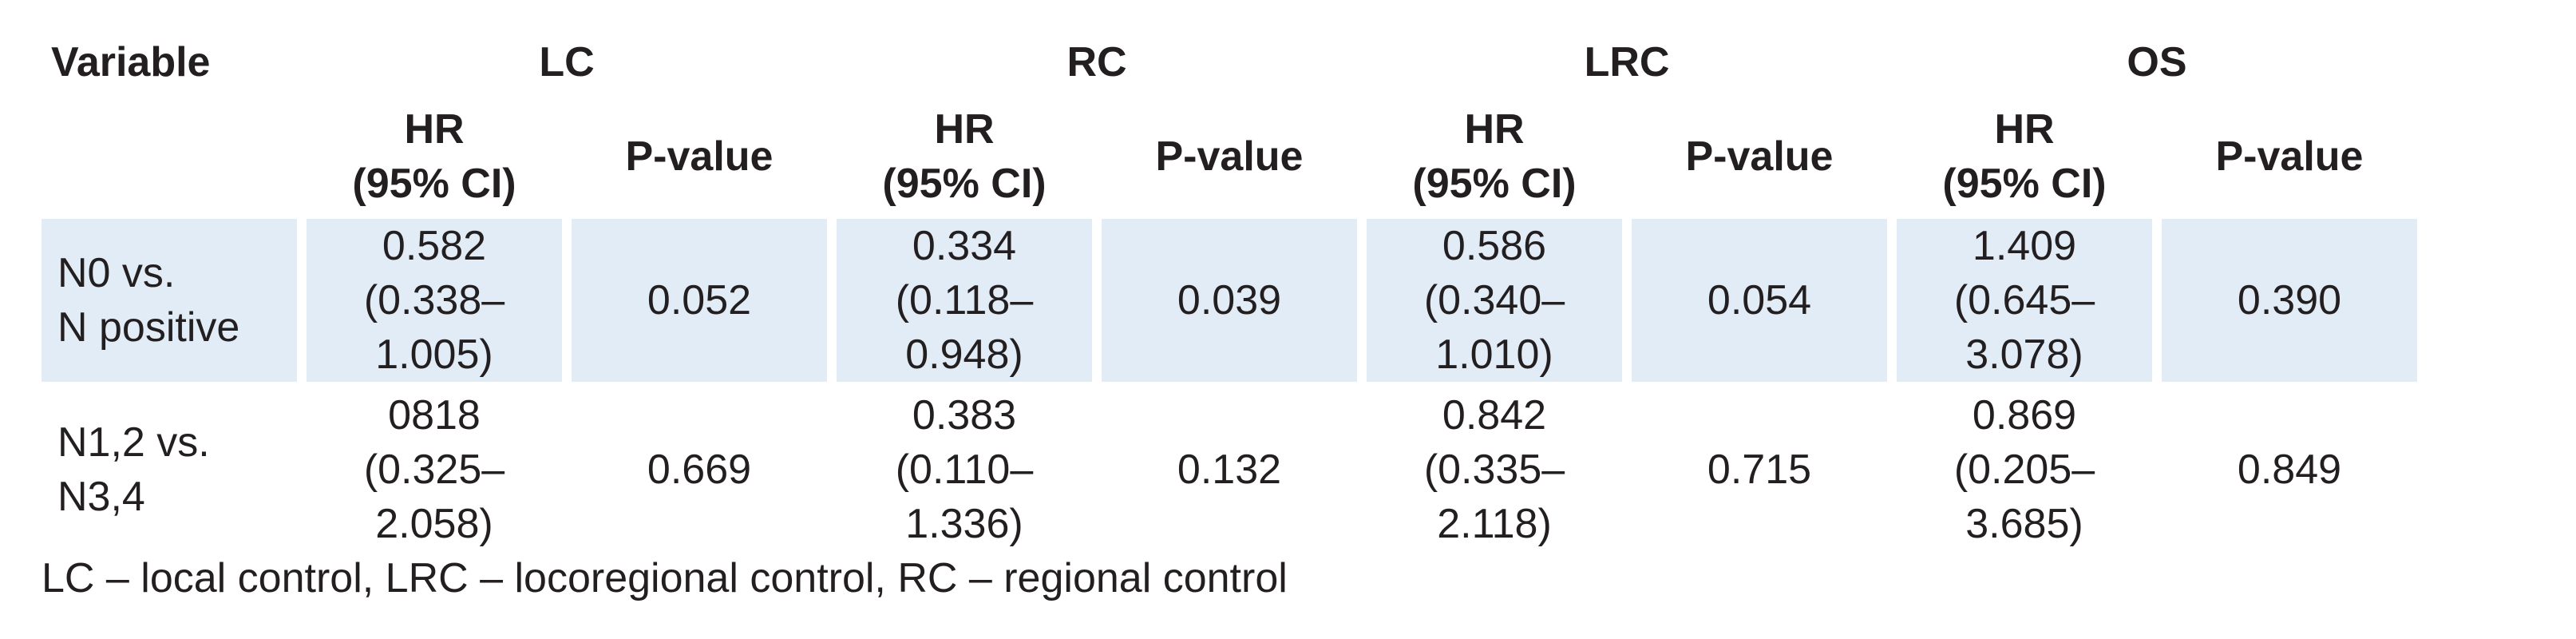  What do you see at coordinates (101, 497) in the screenshot?
I see `row-label-line2: N3,4` at bounding box center [101, 497].